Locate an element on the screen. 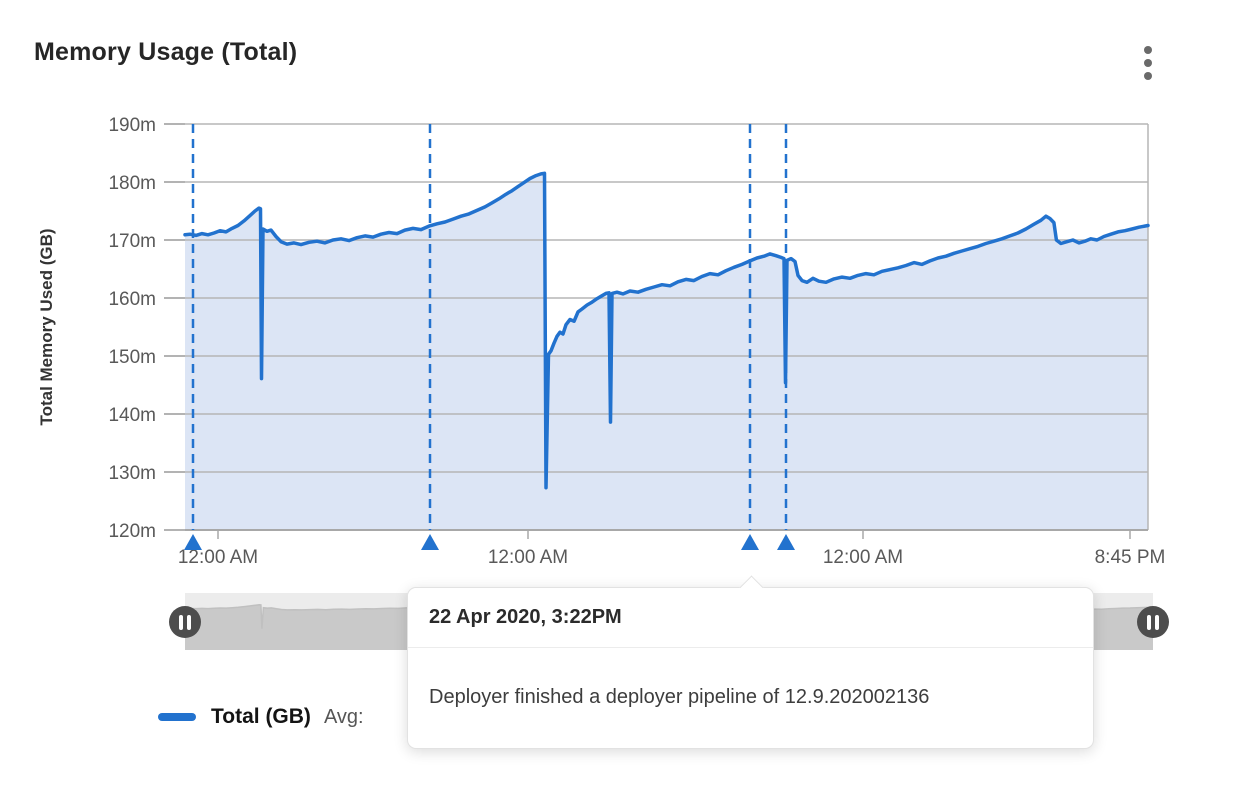 The height and width of the screenshot is (812, 1244). more-options-icon is located at coordinates (1148, 63).